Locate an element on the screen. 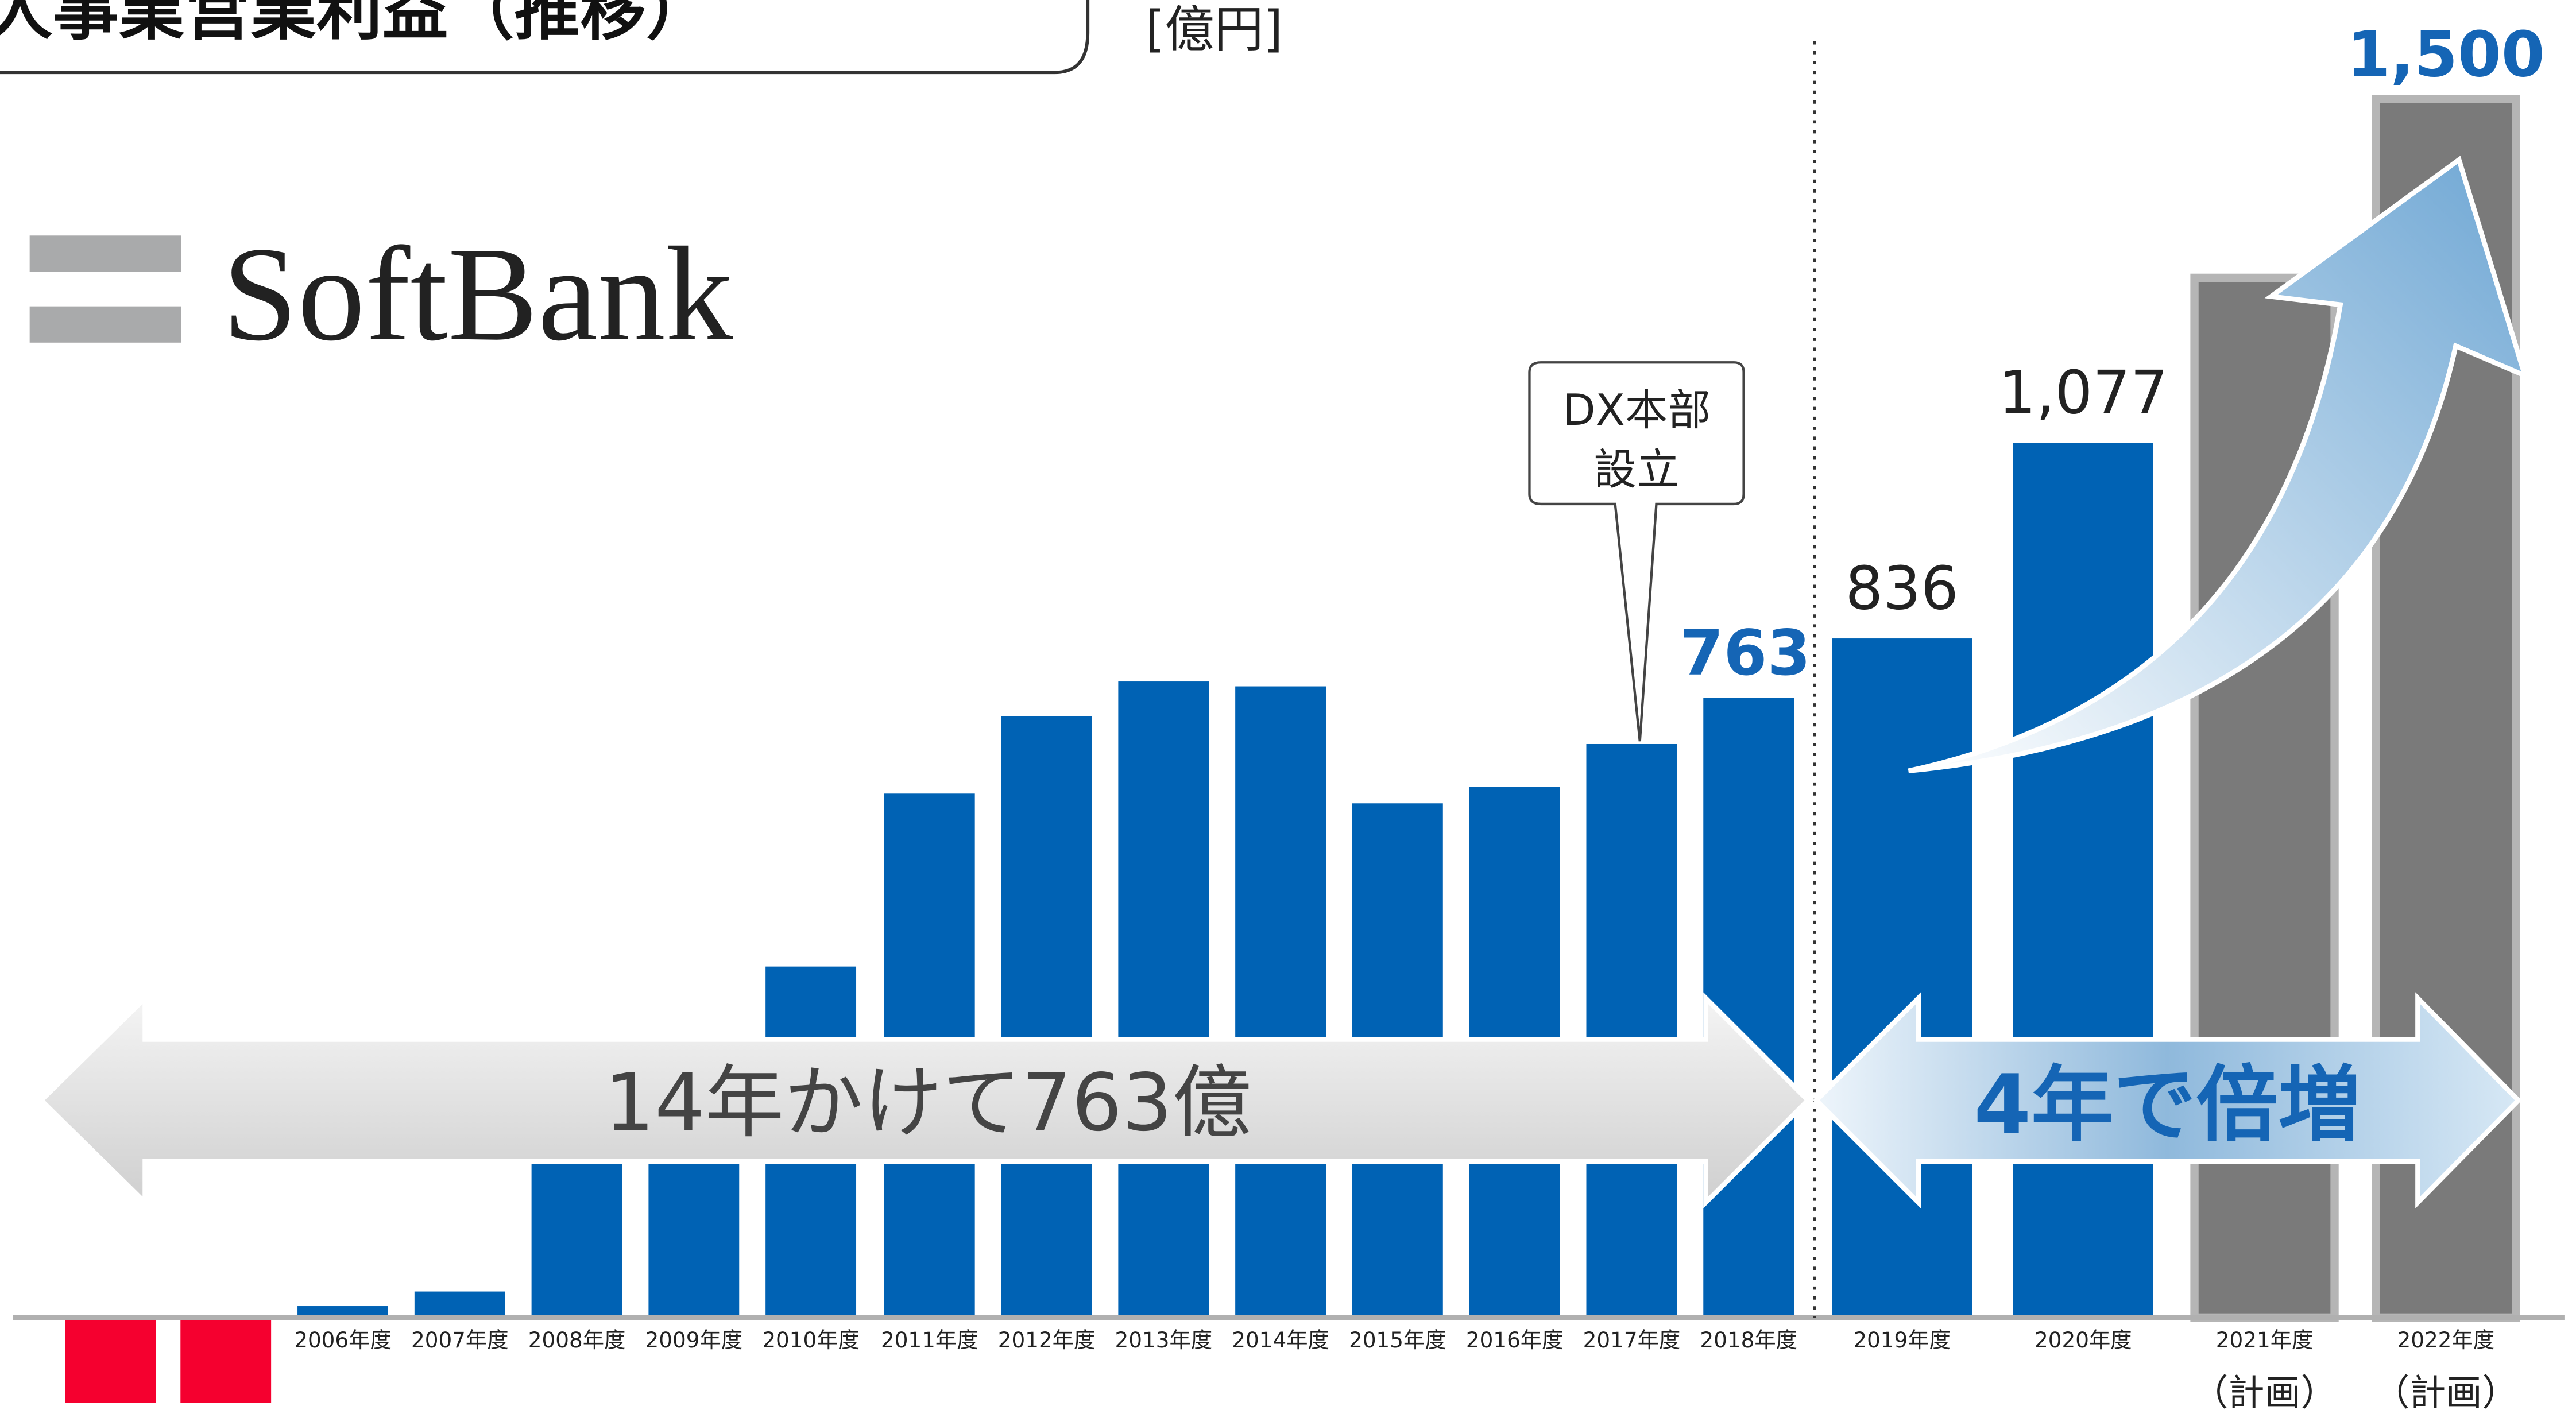  x-tick-label: 2011年度 is located at coordinates (929, 1340).